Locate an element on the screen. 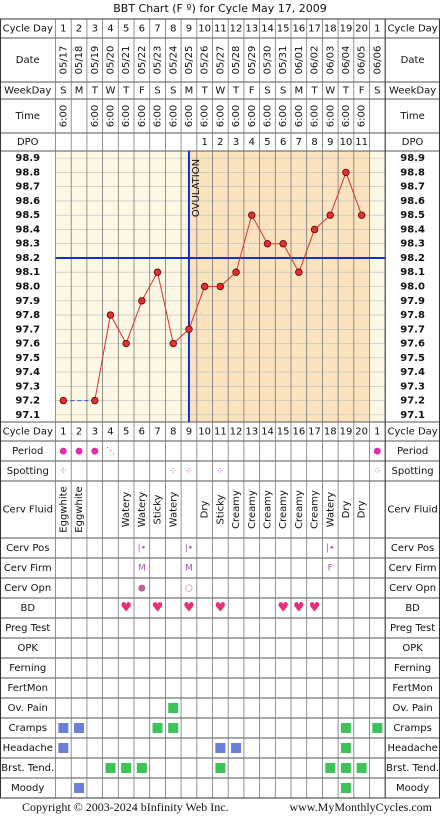 The height and width of the screenshot is (817, 440). row-label: Cycle Day is located at coordinates (412, 29).